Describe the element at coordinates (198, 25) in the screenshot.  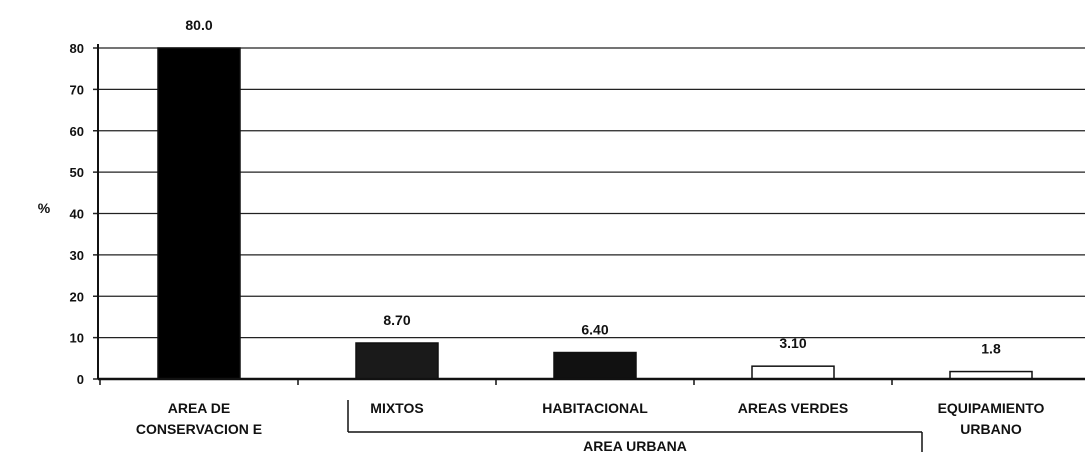
I see `data-label-0: 80.0` at that location.